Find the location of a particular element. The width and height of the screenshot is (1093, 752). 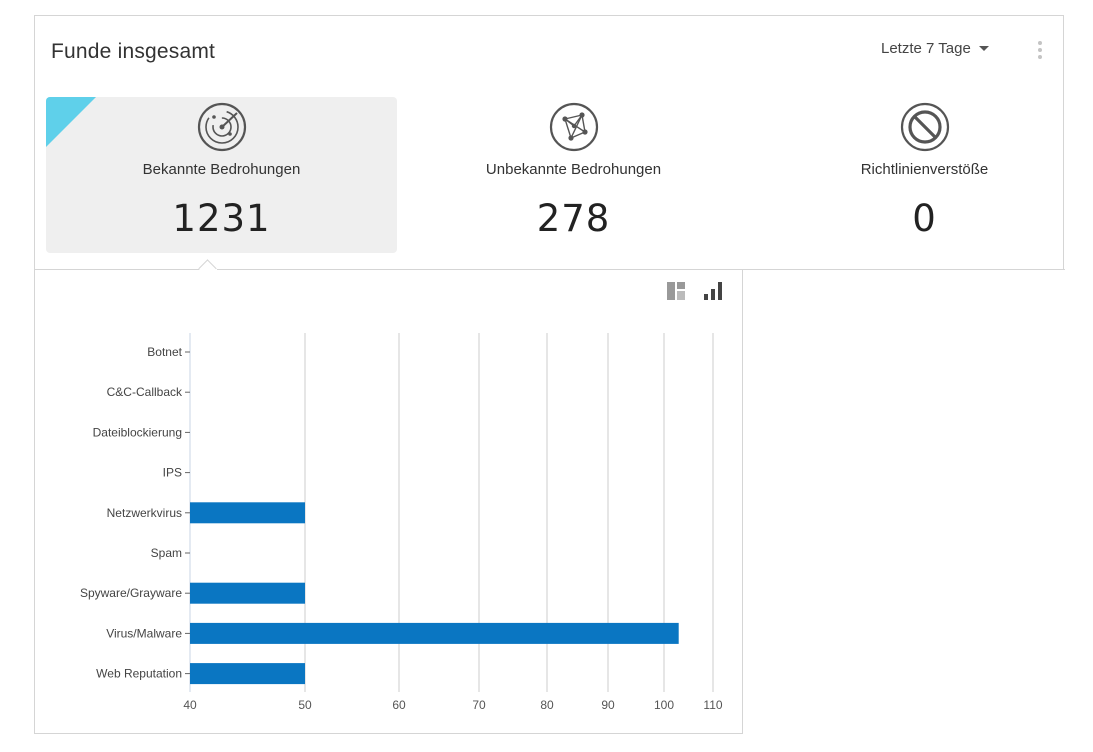

time-range-label: Letzte 7 Tage is located at coordinates (926, 48).